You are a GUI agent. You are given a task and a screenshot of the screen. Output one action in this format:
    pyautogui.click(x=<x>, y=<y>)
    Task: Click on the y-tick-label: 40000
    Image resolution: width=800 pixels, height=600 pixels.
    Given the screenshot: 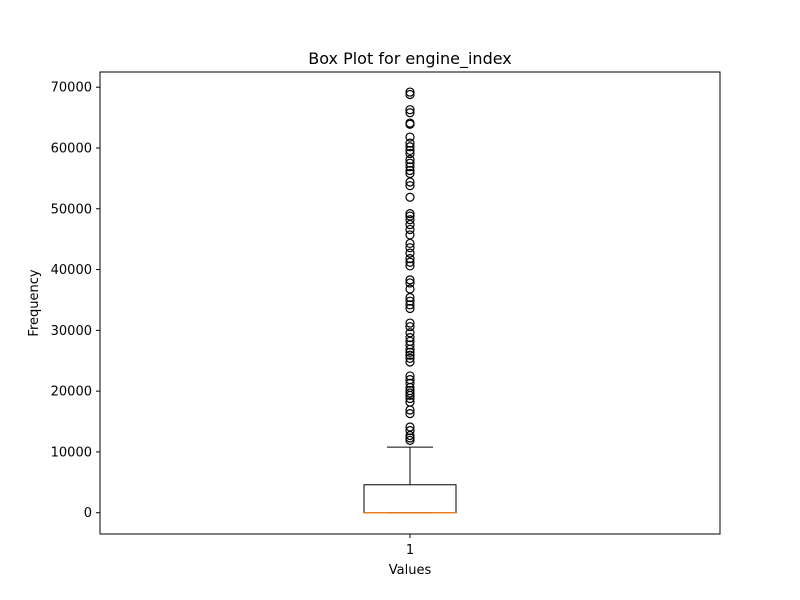 What is the action you would take?
    pyautogui.click(x=71, y=270)
    